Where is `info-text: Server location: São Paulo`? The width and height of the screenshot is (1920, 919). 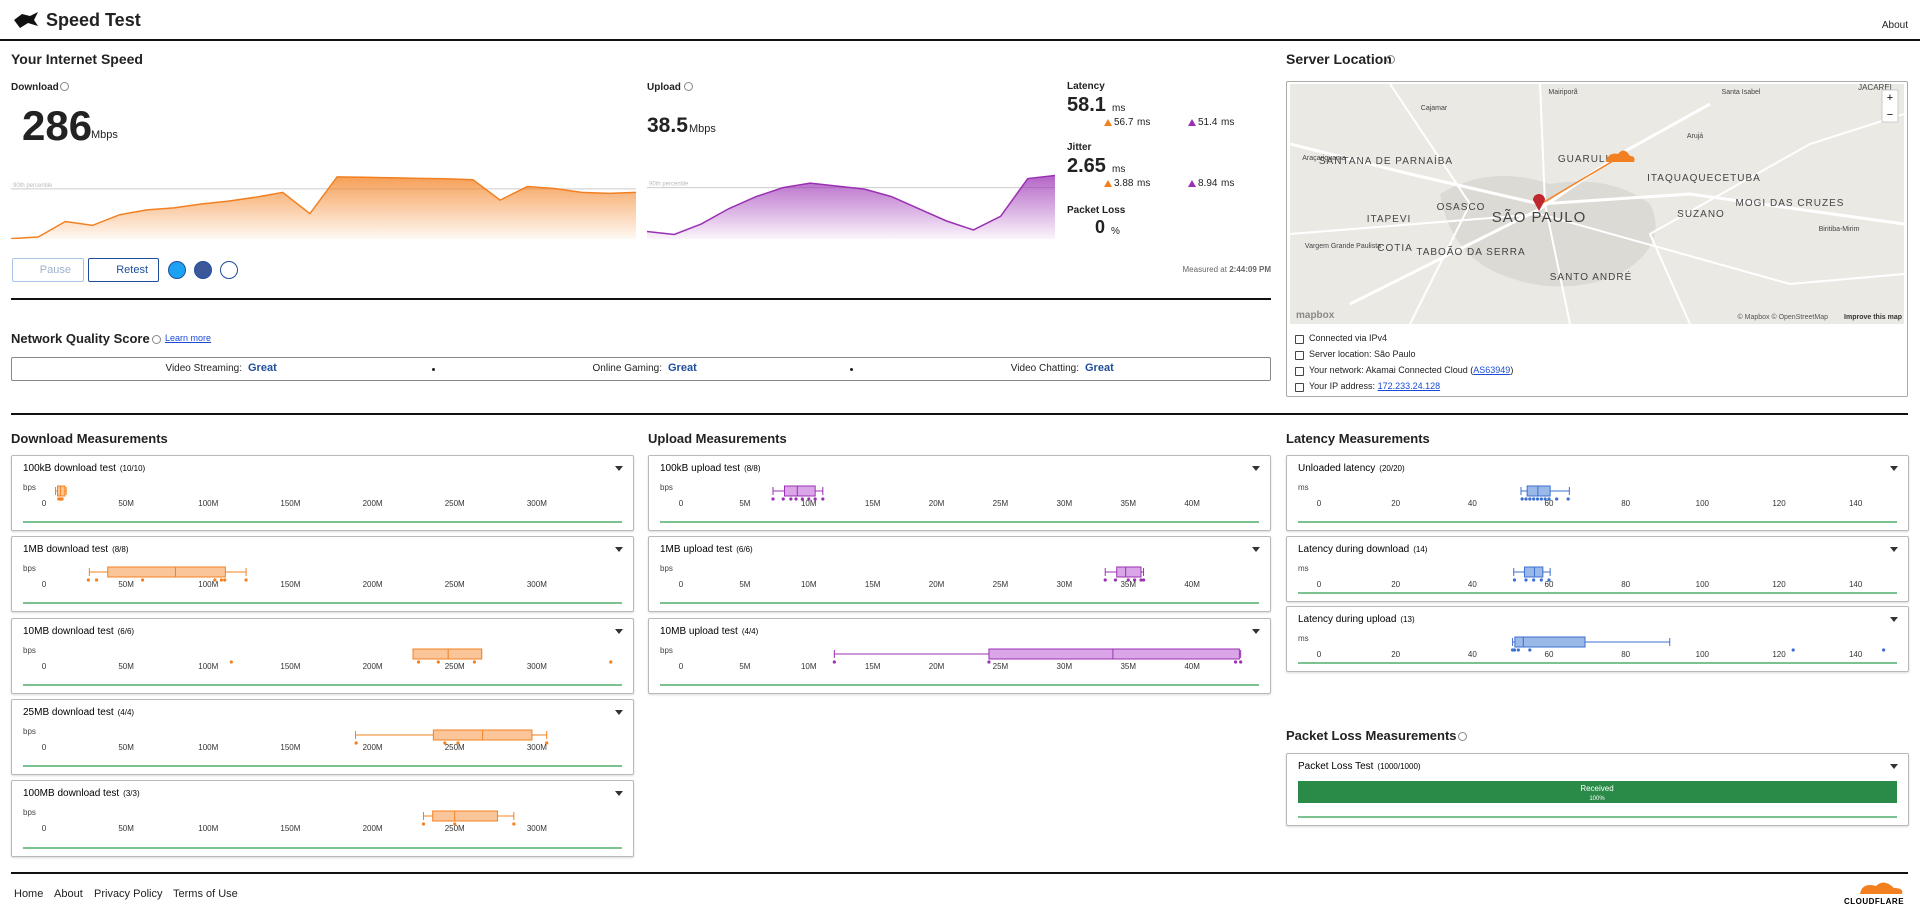 info-text: Server location: São Paulo is located at coordinates (1362, 354).